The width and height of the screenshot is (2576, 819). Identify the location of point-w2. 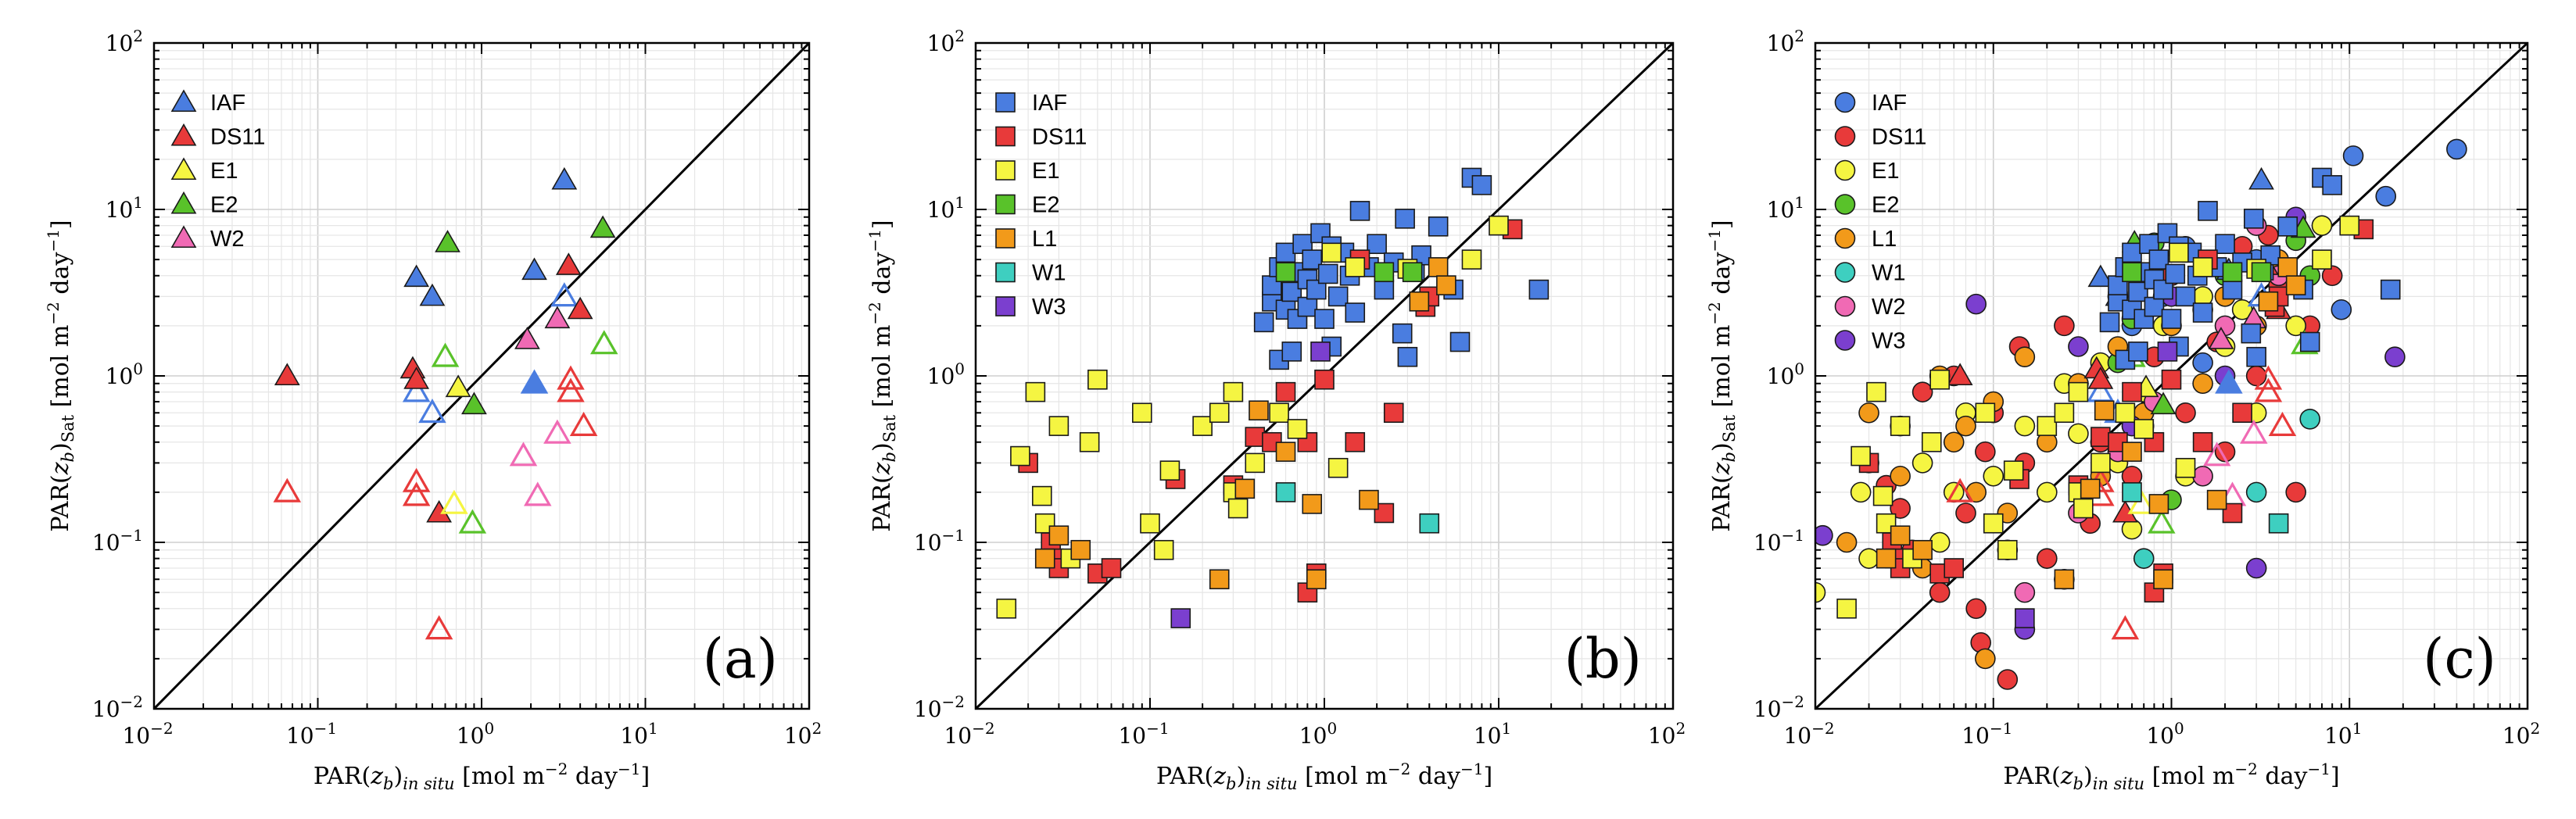
(527, 338).